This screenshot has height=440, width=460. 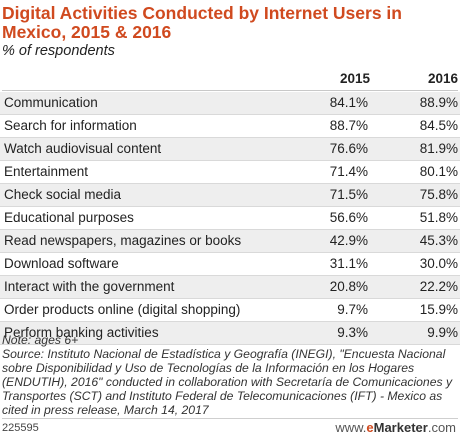 What do you see at coordinates (230, 126) in the screenshot?
I see `table-row: Search for information 88.7% 84.5%` at bounding box center [230, 126].